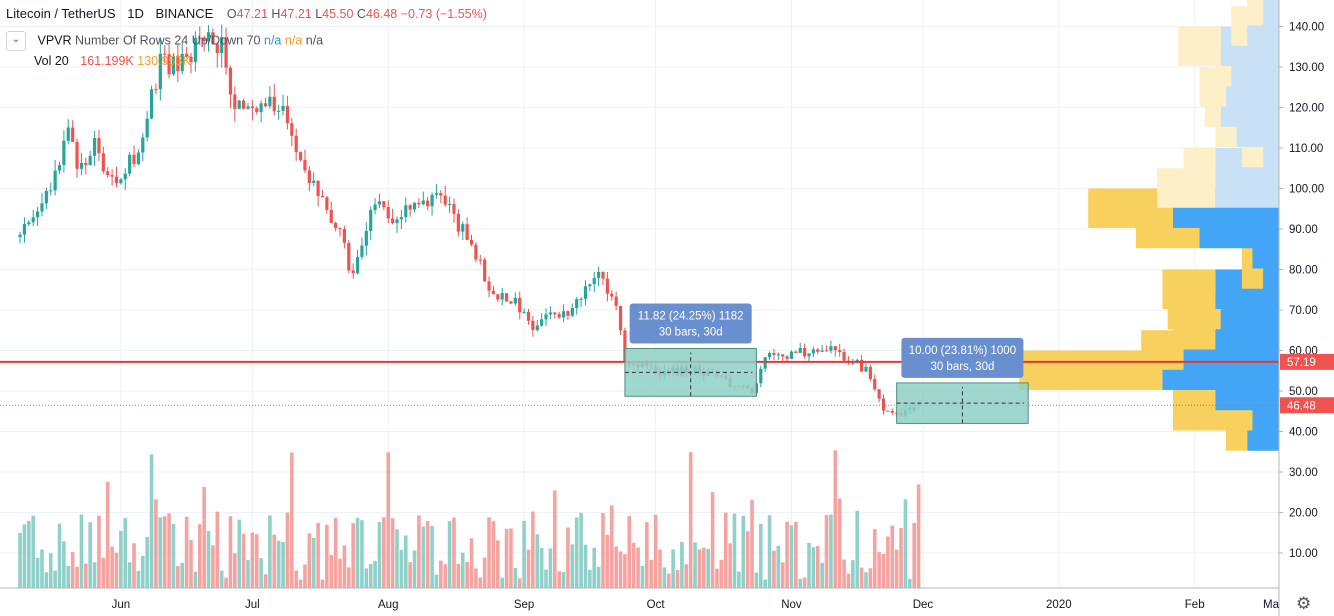 The width and height of the screenshot is (1334, 616). What do you see at coordinates (54, 40) in the screenshot?
I see `vpvr-name: VPVR` at bounding box center [54, 40].